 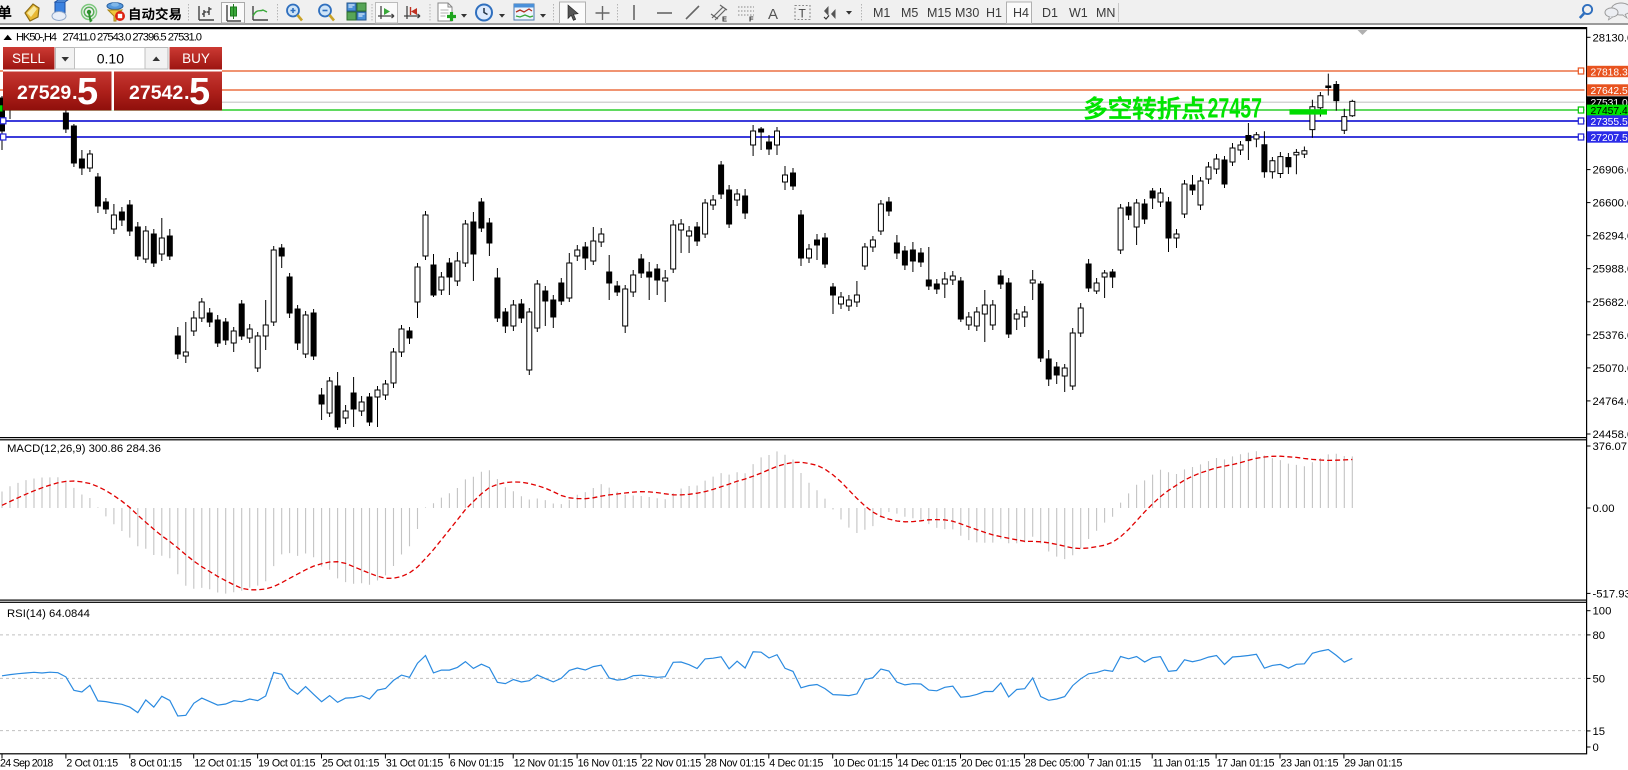 What do you see at coordinates (477, 764) in the screenshot?
I see `svg-text: 6 Nov 01:15` at bounding box center [477, 764].